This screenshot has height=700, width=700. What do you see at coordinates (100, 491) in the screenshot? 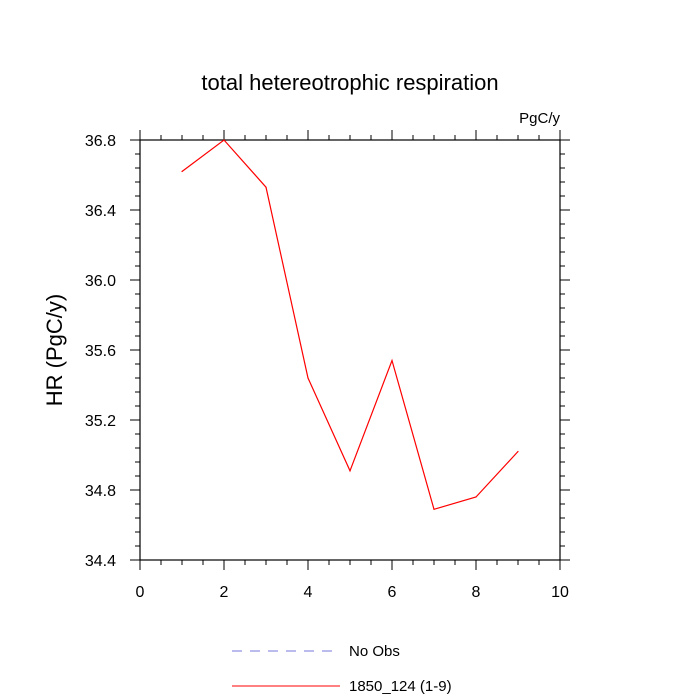
I see `y-tick-label: 34.8` at bounding box center [100, 491].